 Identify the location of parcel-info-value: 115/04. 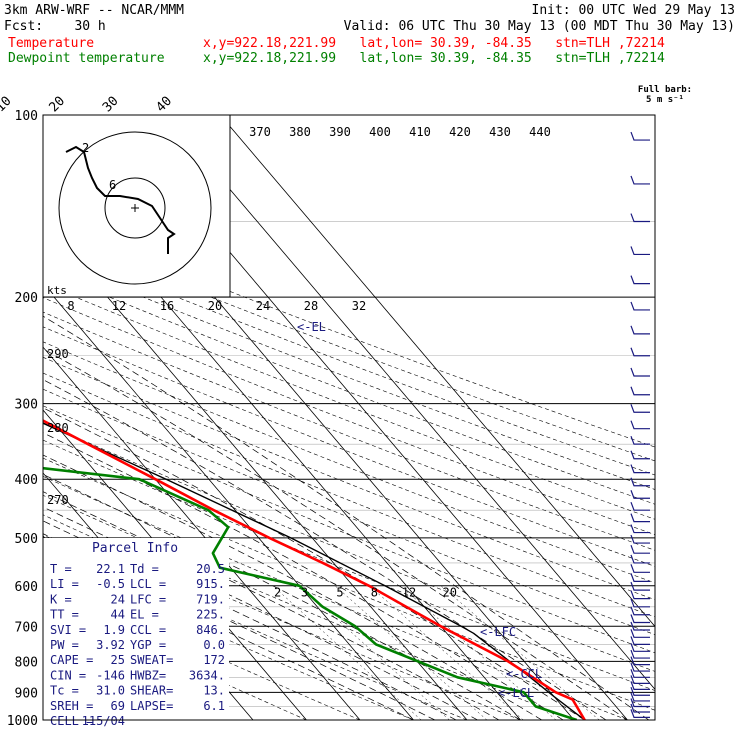
(103, 721).